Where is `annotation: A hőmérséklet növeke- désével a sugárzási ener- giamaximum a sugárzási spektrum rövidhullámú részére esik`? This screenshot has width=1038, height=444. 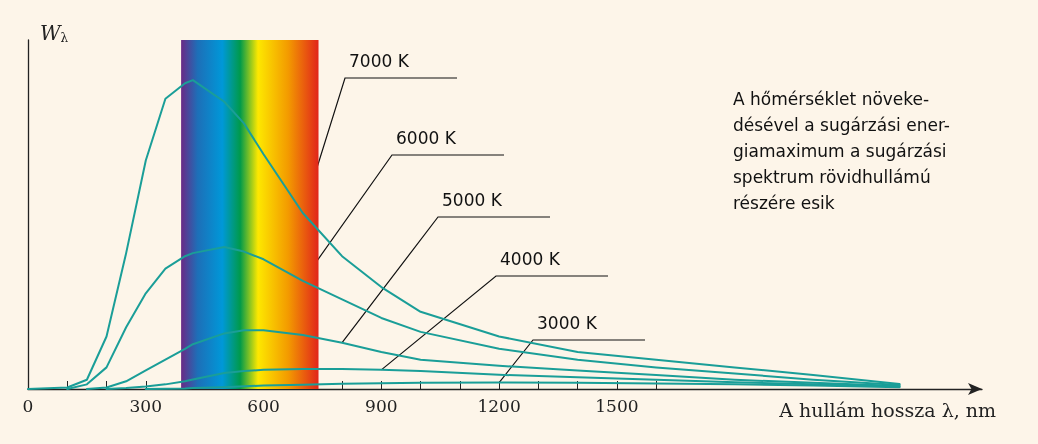
annotation: A hőmérséklet növeke- désével a sugárzási ener- giamaximum a sugárzási spektrum rövidhullámú részére esik is located at coordinates (841, 151).